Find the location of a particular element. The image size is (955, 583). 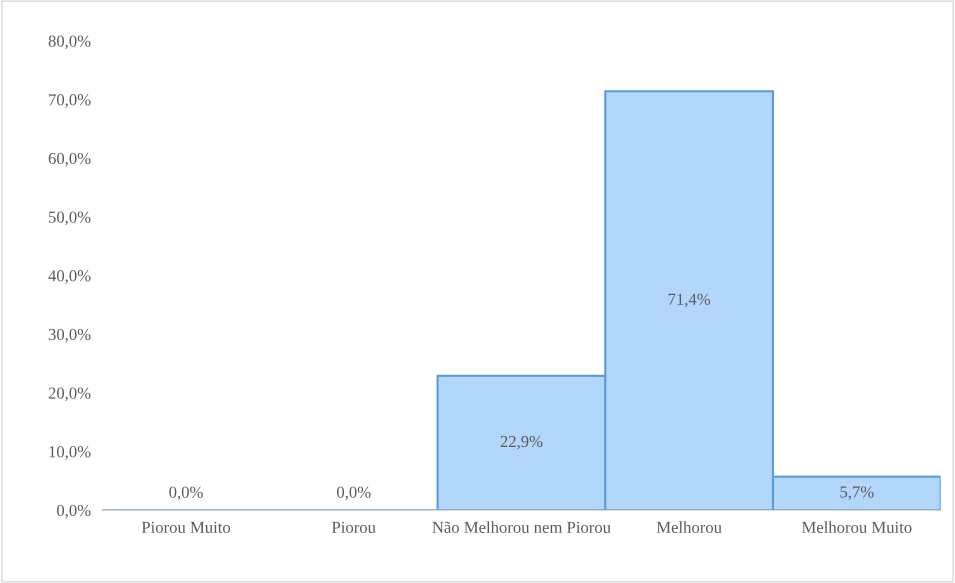

y-tick-label: 70,0% is located at coordinates (70, 101).